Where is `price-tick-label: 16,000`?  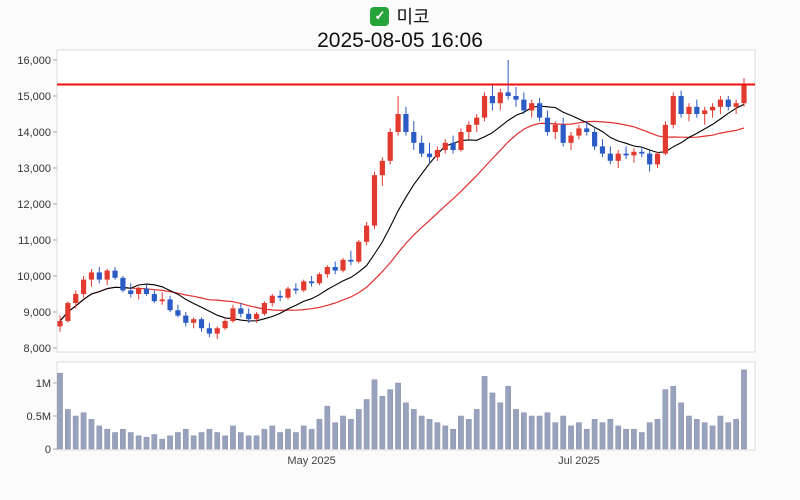
price-tick-label: 16,000 is located at coordinates (34, 61).